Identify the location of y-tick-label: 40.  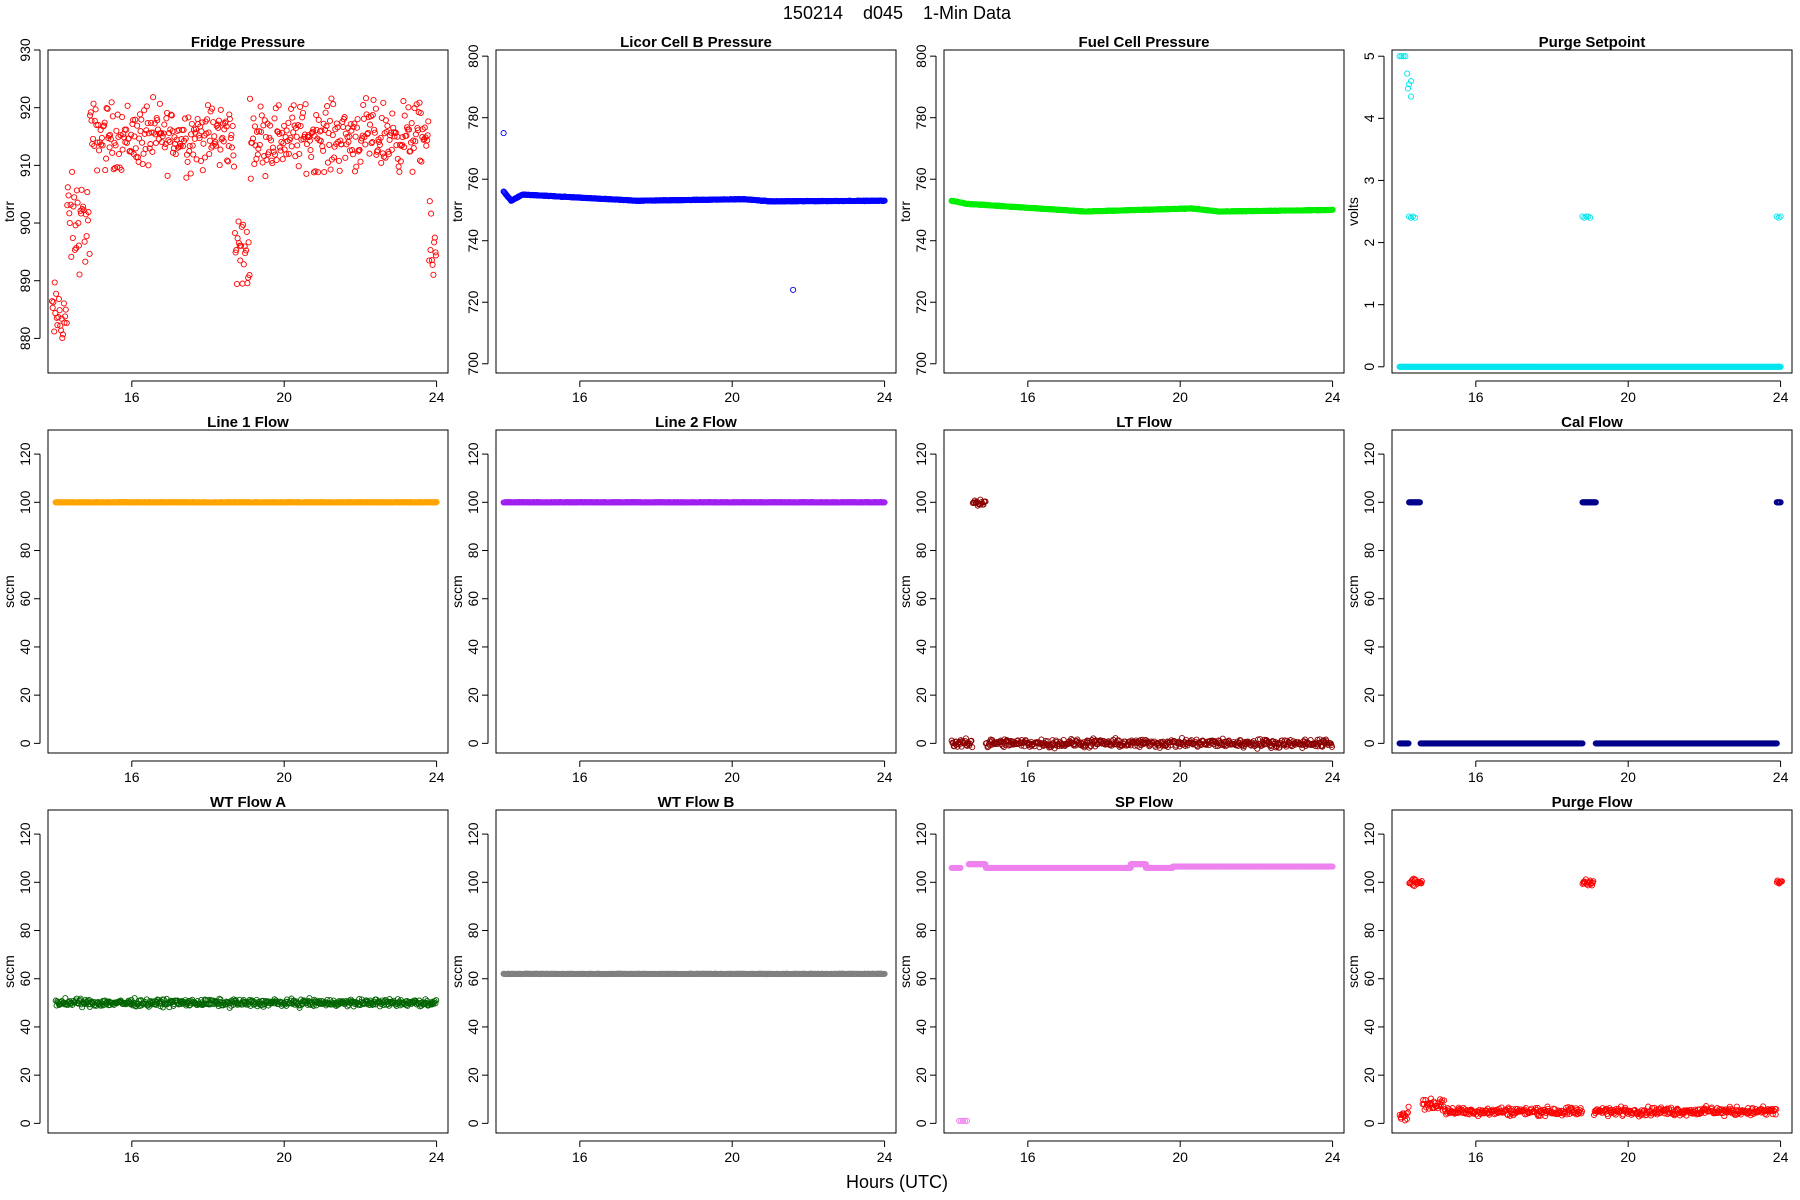
(25, 647).